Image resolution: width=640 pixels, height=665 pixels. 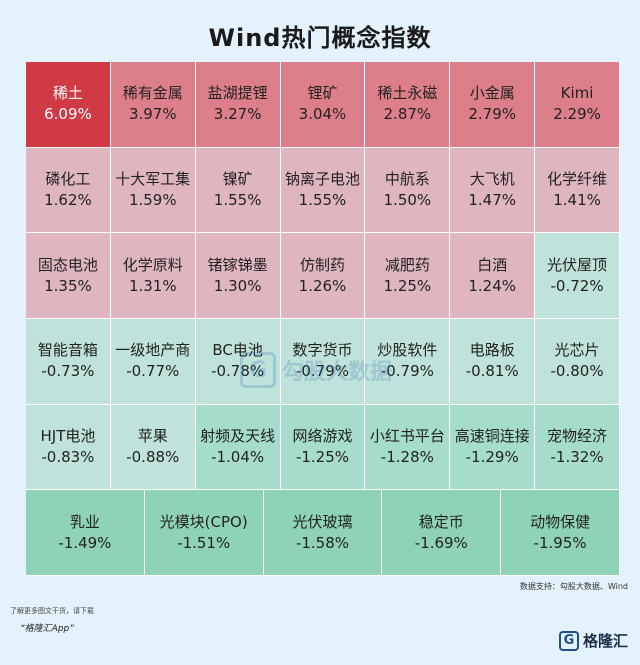 I want to click on cell-concept-name: 射频及天线, so click(x=238, y=435).